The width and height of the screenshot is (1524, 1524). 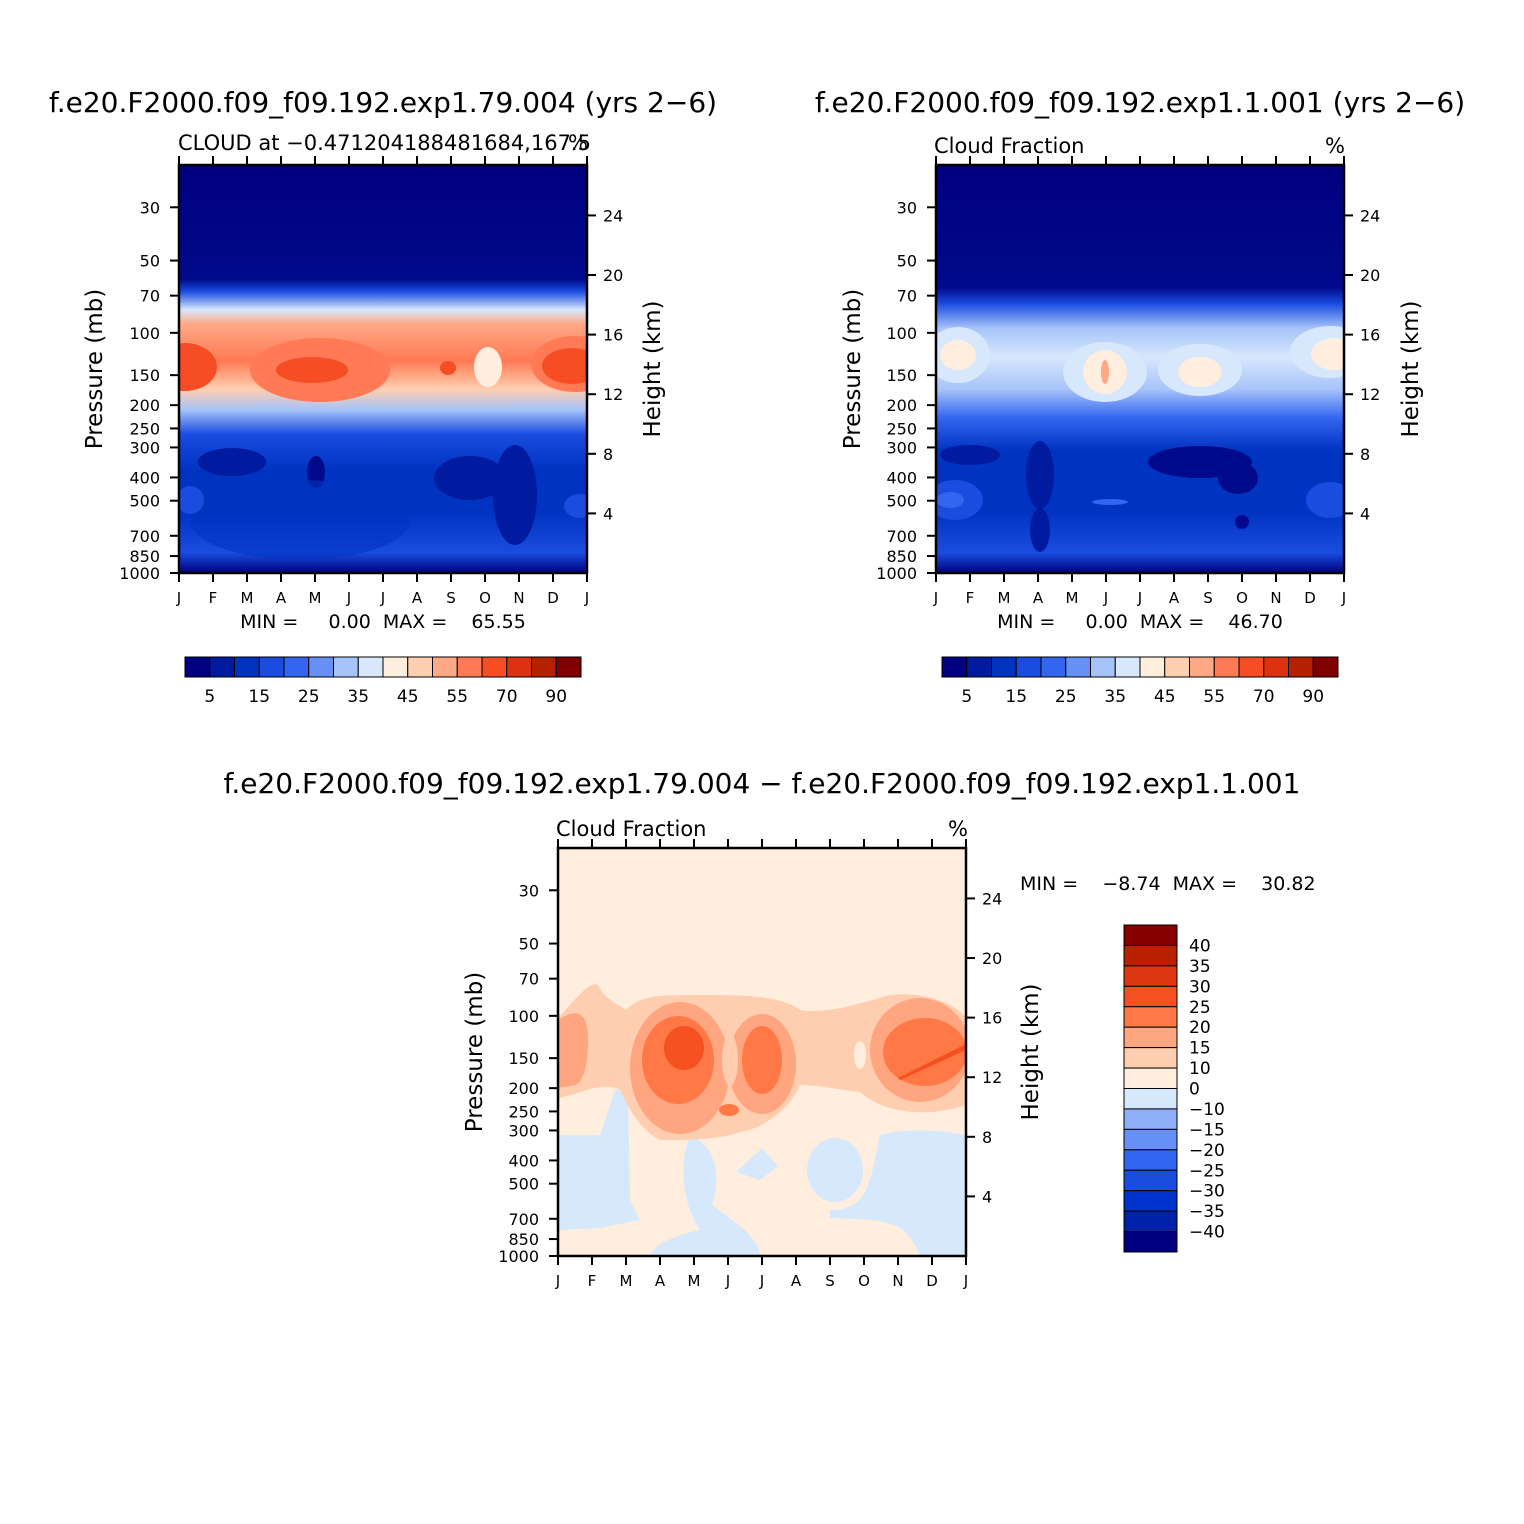 I want to click on height-tick-label: 8, so click(x=608, y=454).